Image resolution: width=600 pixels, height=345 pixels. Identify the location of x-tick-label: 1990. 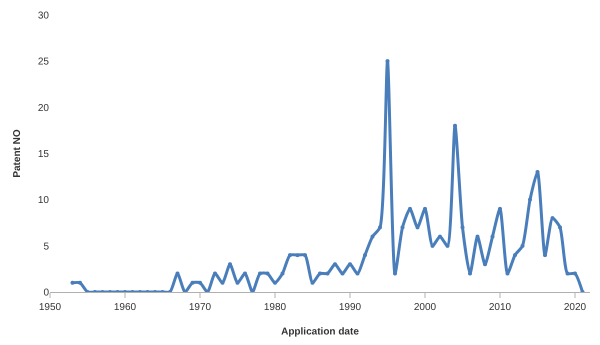
(350, 307).